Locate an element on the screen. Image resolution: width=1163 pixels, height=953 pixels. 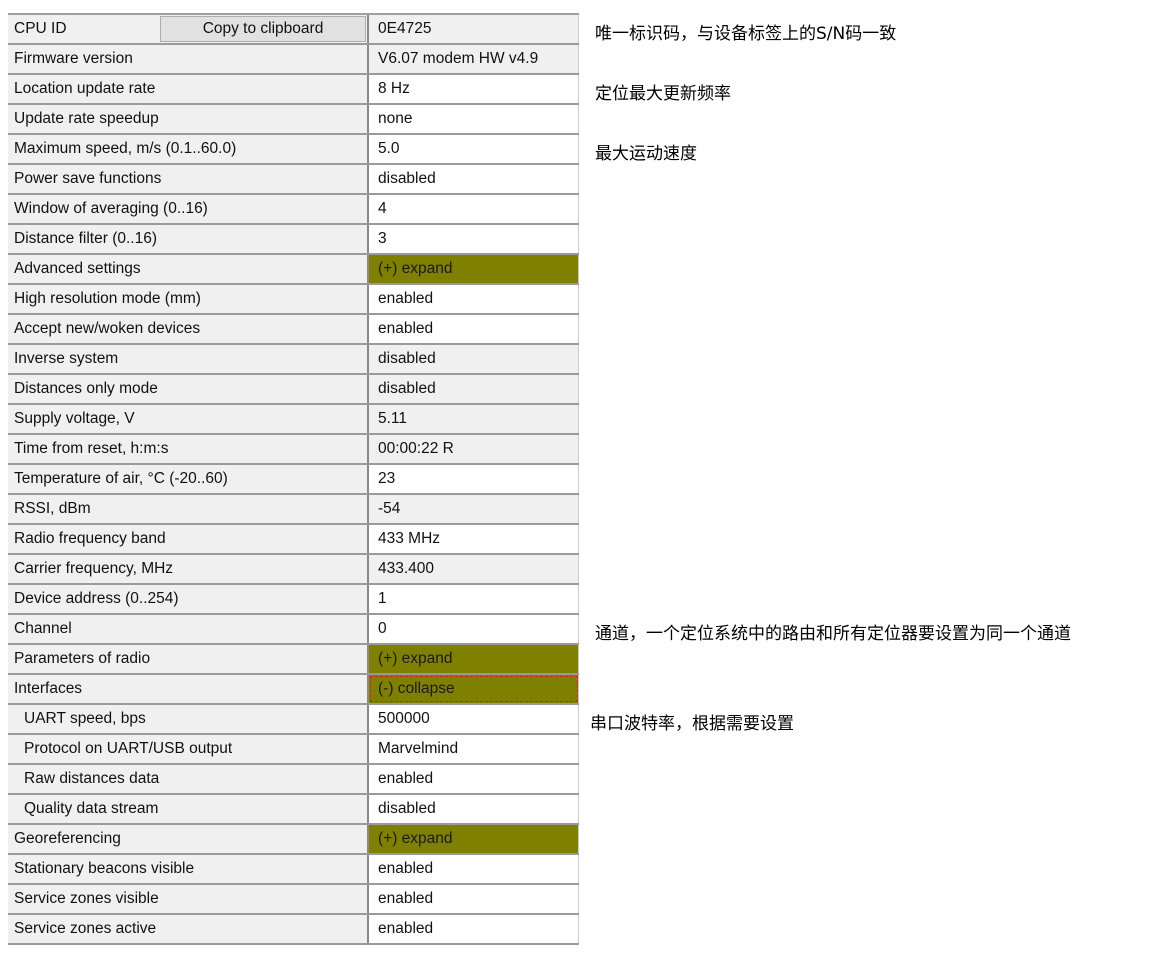
property-name: Distances only mode is located at coordinates (188, 389).